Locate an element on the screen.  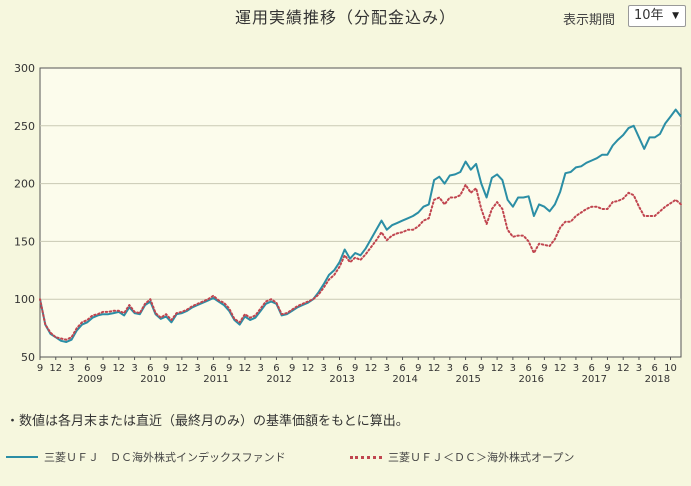
y-tick-label: 300 is located at coordinates (24, 68).